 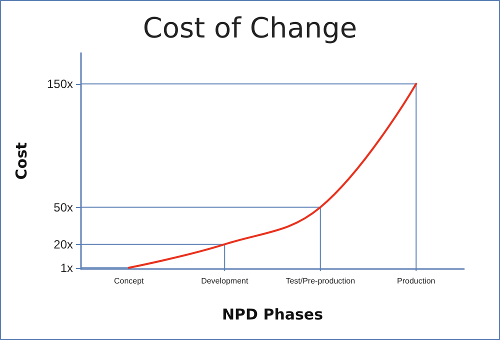 I want to click on x-tick-label: Concept, so click(x=129, y=281).